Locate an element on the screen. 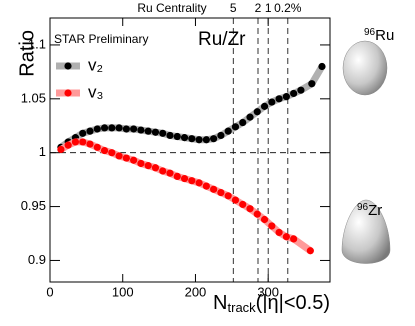  legend-label: v₂ is located at coordinates (95, 64).